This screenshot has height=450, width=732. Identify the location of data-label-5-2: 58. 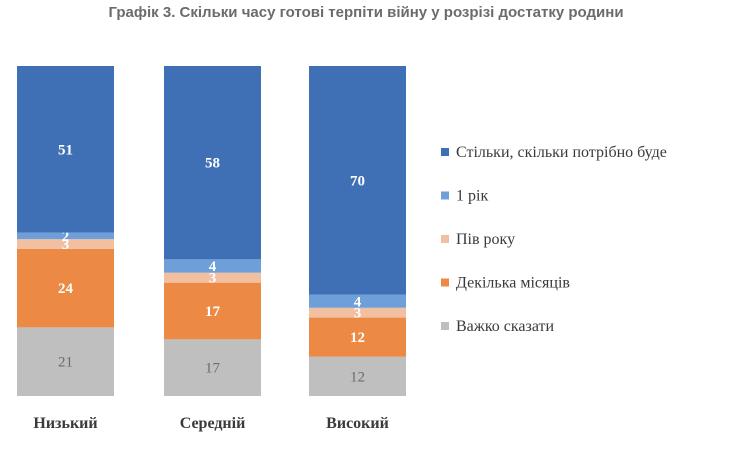
(212, 164).